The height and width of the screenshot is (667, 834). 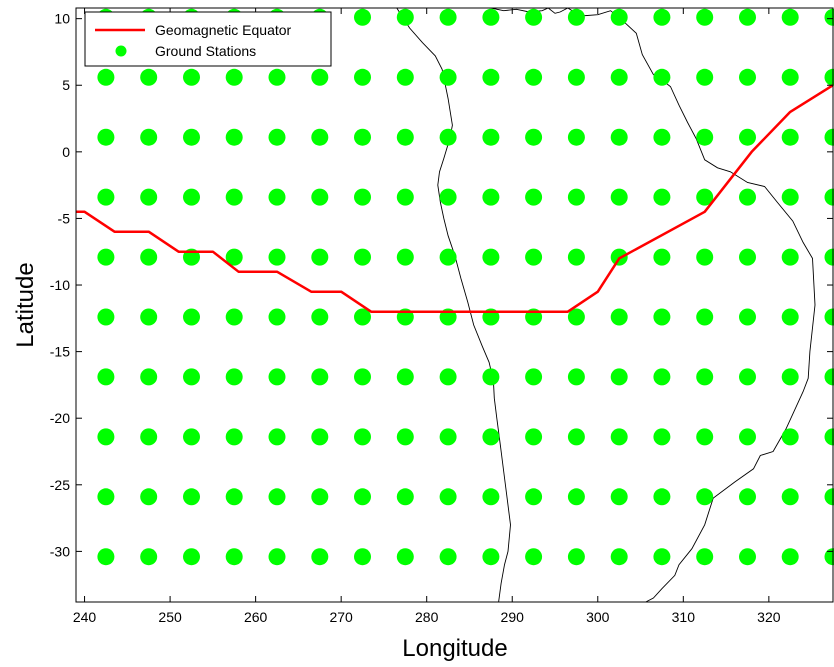 What do you see at coordinates (85, 617) in the screenshot?
I see `x-tick-label: 240` at bounding box center [85, 617].